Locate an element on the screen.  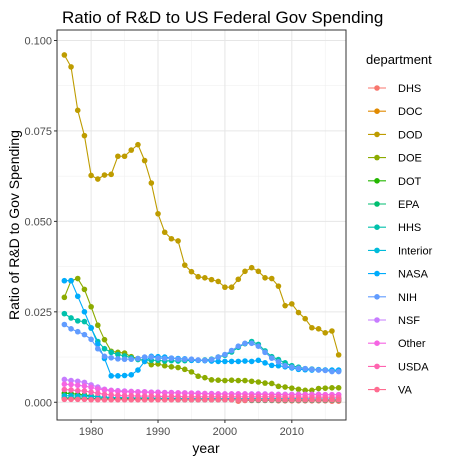
point-va-1995 is located at coordinates (191, 399).